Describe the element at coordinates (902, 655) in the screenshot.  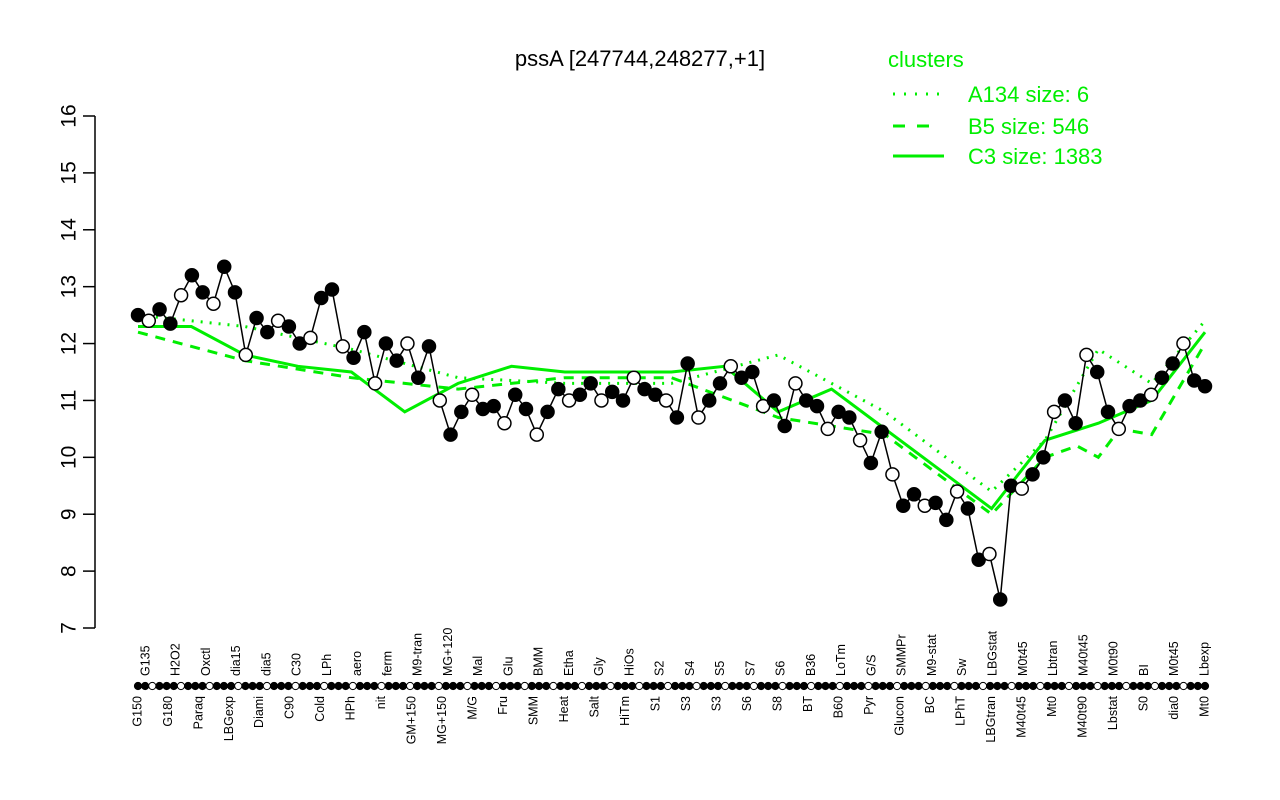
I see `category-label-top: SMMPr` at that location.